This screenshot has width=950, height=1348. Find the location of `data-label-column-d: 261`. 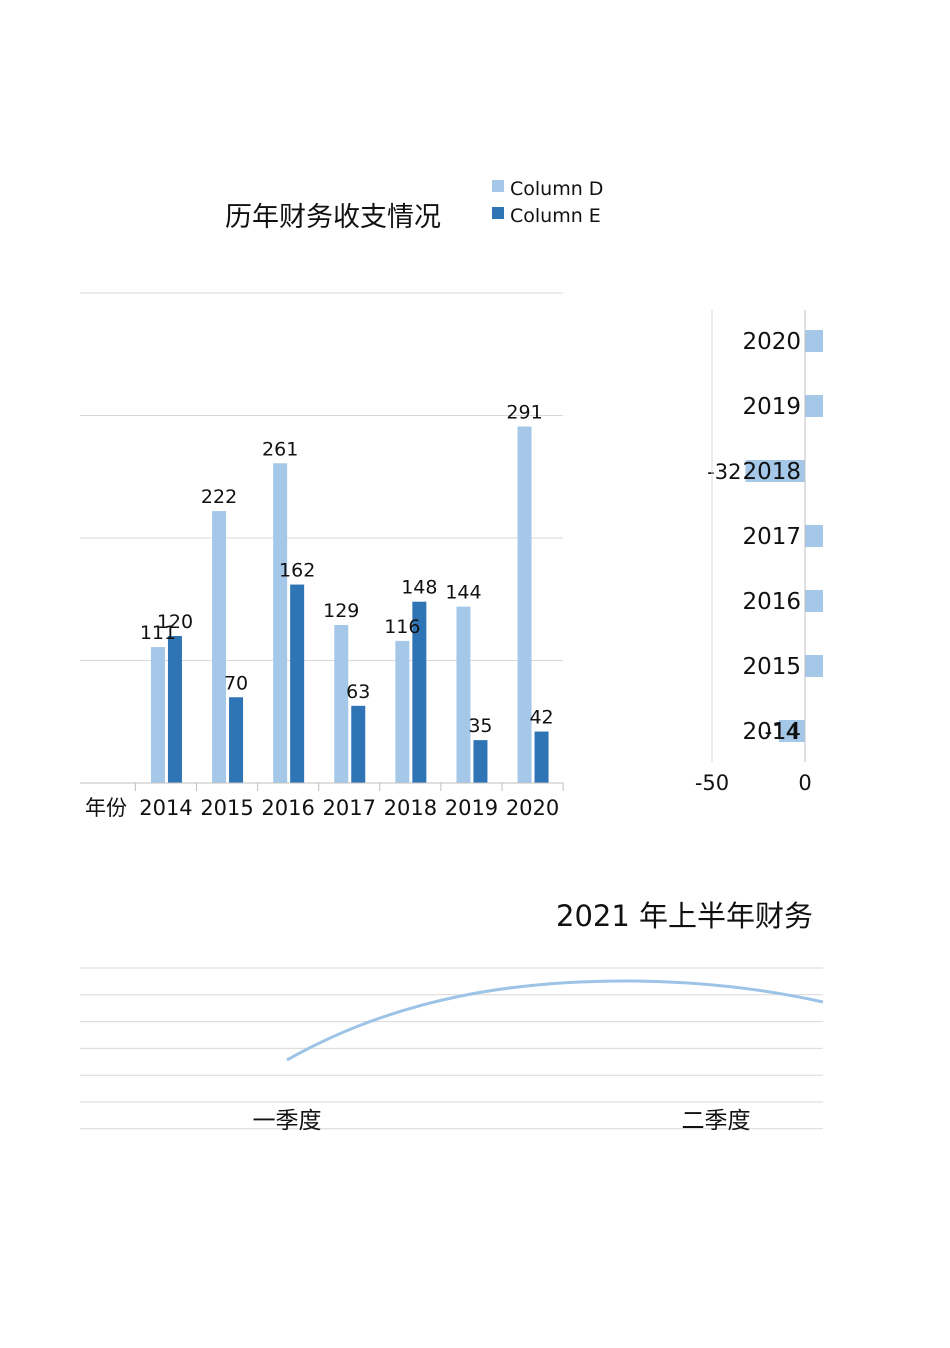

data-label-column-d: 261 is located at coordinates (280, 449).